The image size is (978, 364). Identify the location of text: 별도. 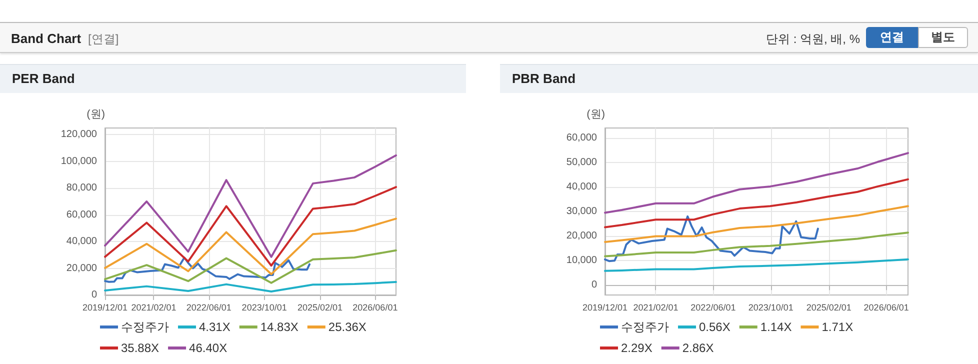
(943, 37).